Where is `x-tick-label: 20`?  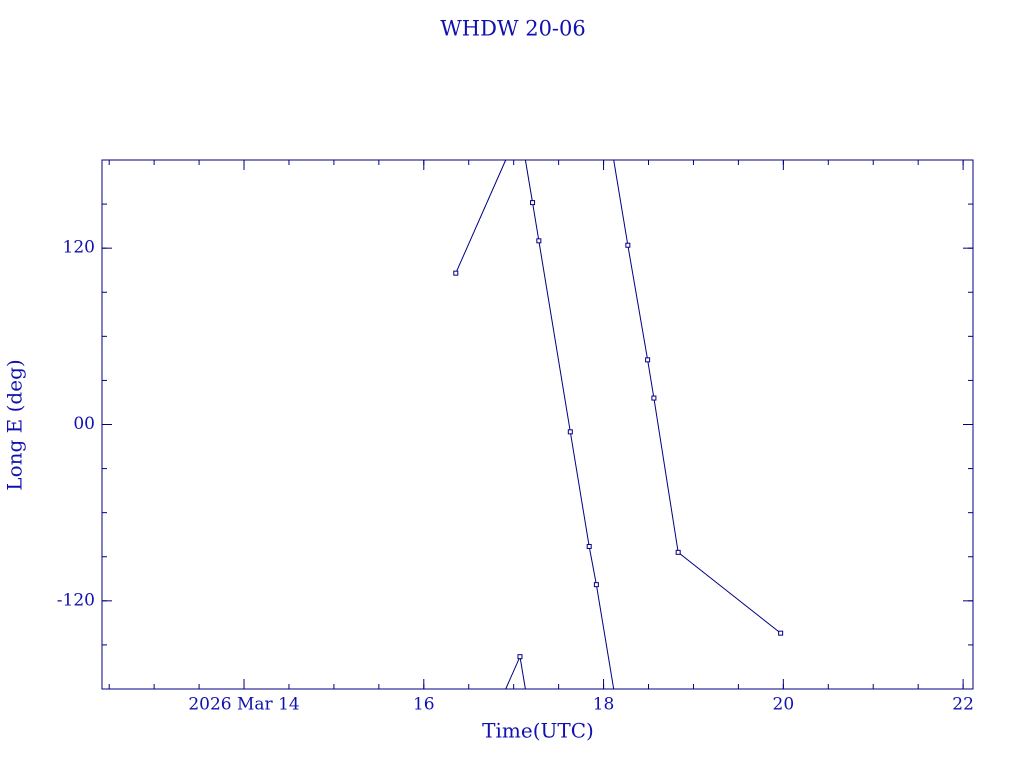
x-tick-label: 20 is located at coordinates (784, 705).